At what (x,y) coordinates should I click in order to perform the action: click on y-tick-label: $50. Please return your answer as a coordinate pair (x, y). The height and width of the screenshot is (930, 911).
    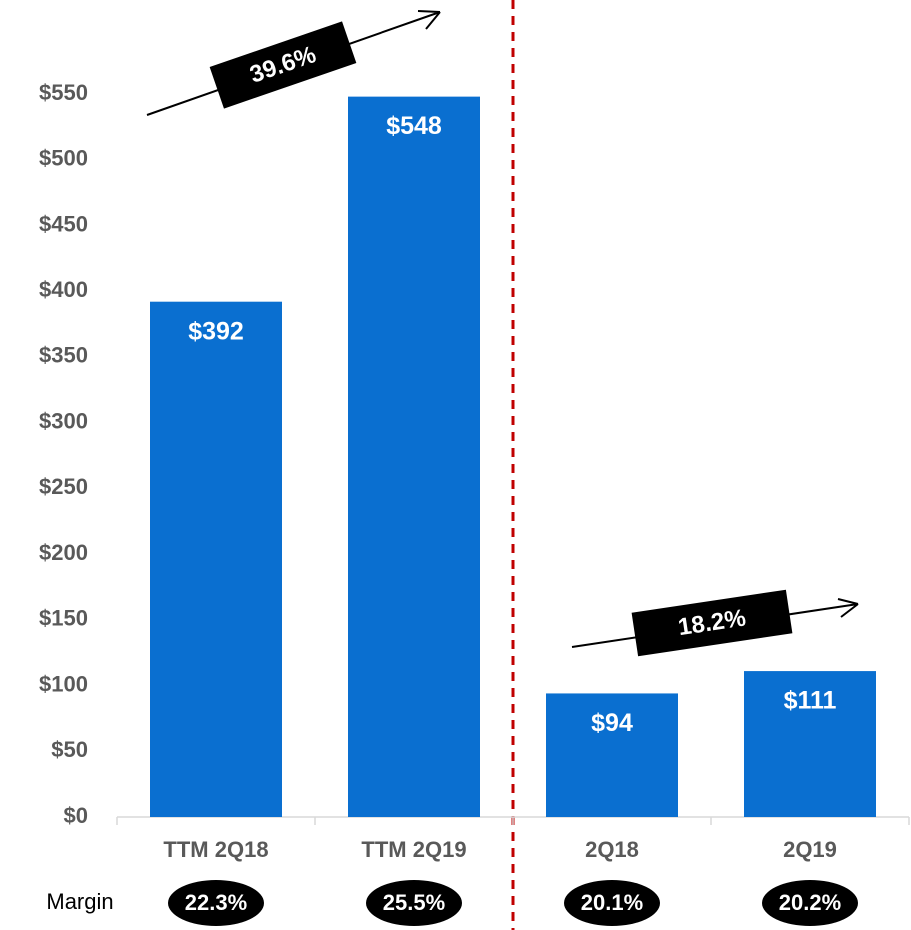
    Looking at the image, I should click on (69, 749).